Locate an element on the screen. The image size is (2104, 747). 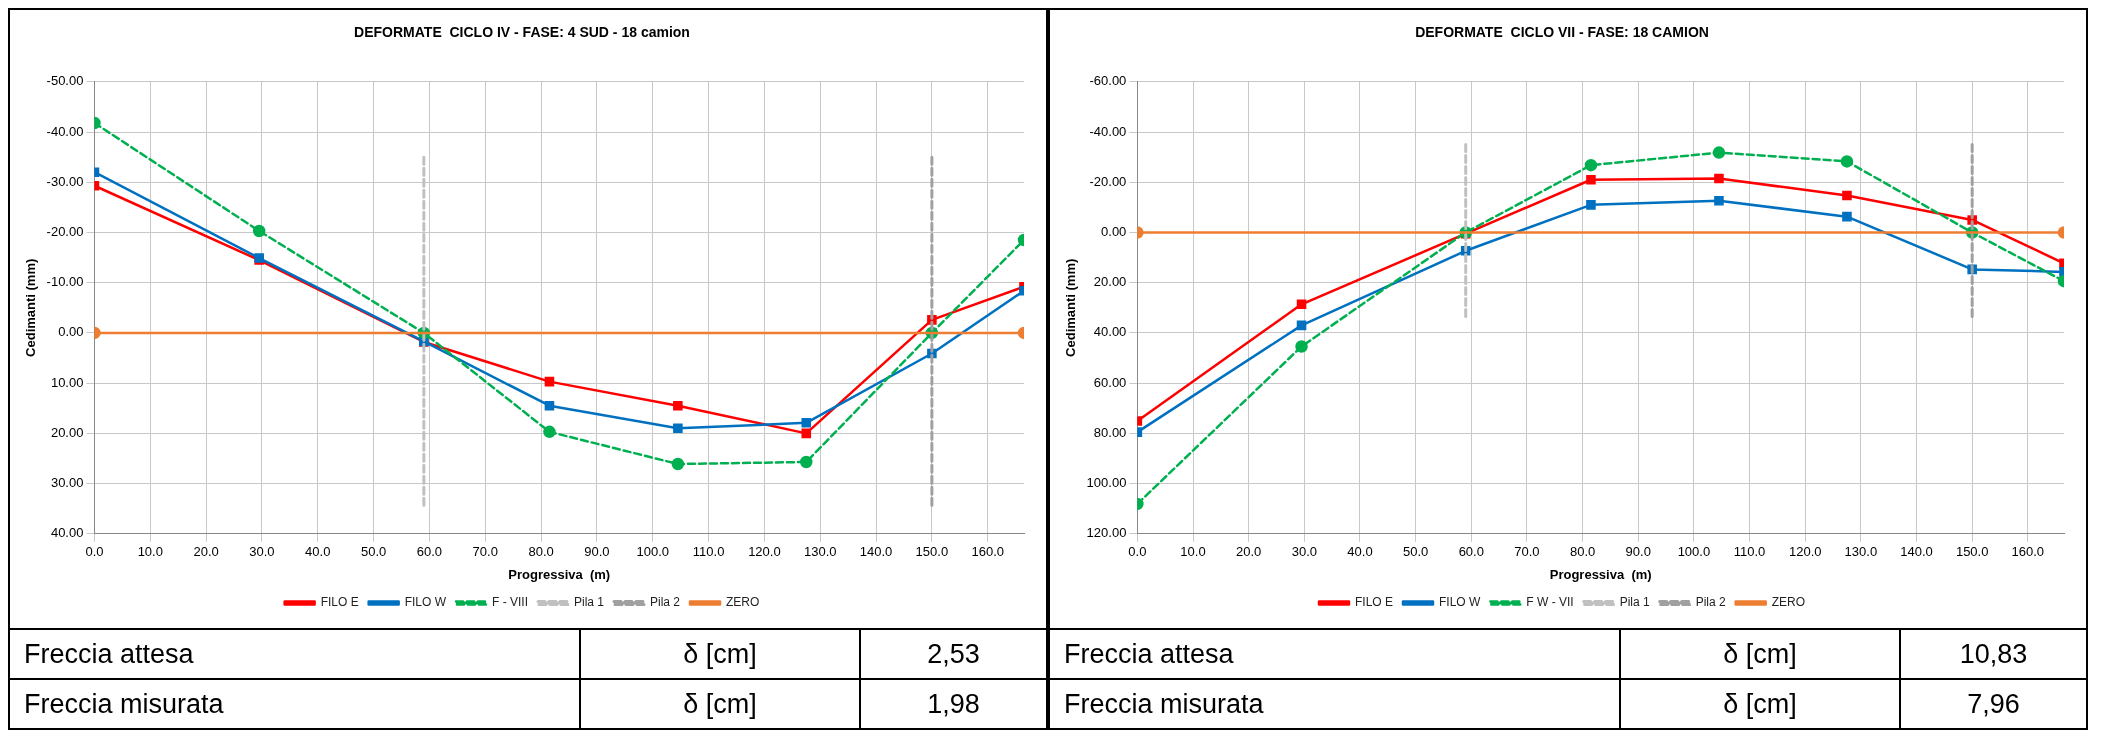
y-tick-label: -30.00 is located at coordinates (65, 181).